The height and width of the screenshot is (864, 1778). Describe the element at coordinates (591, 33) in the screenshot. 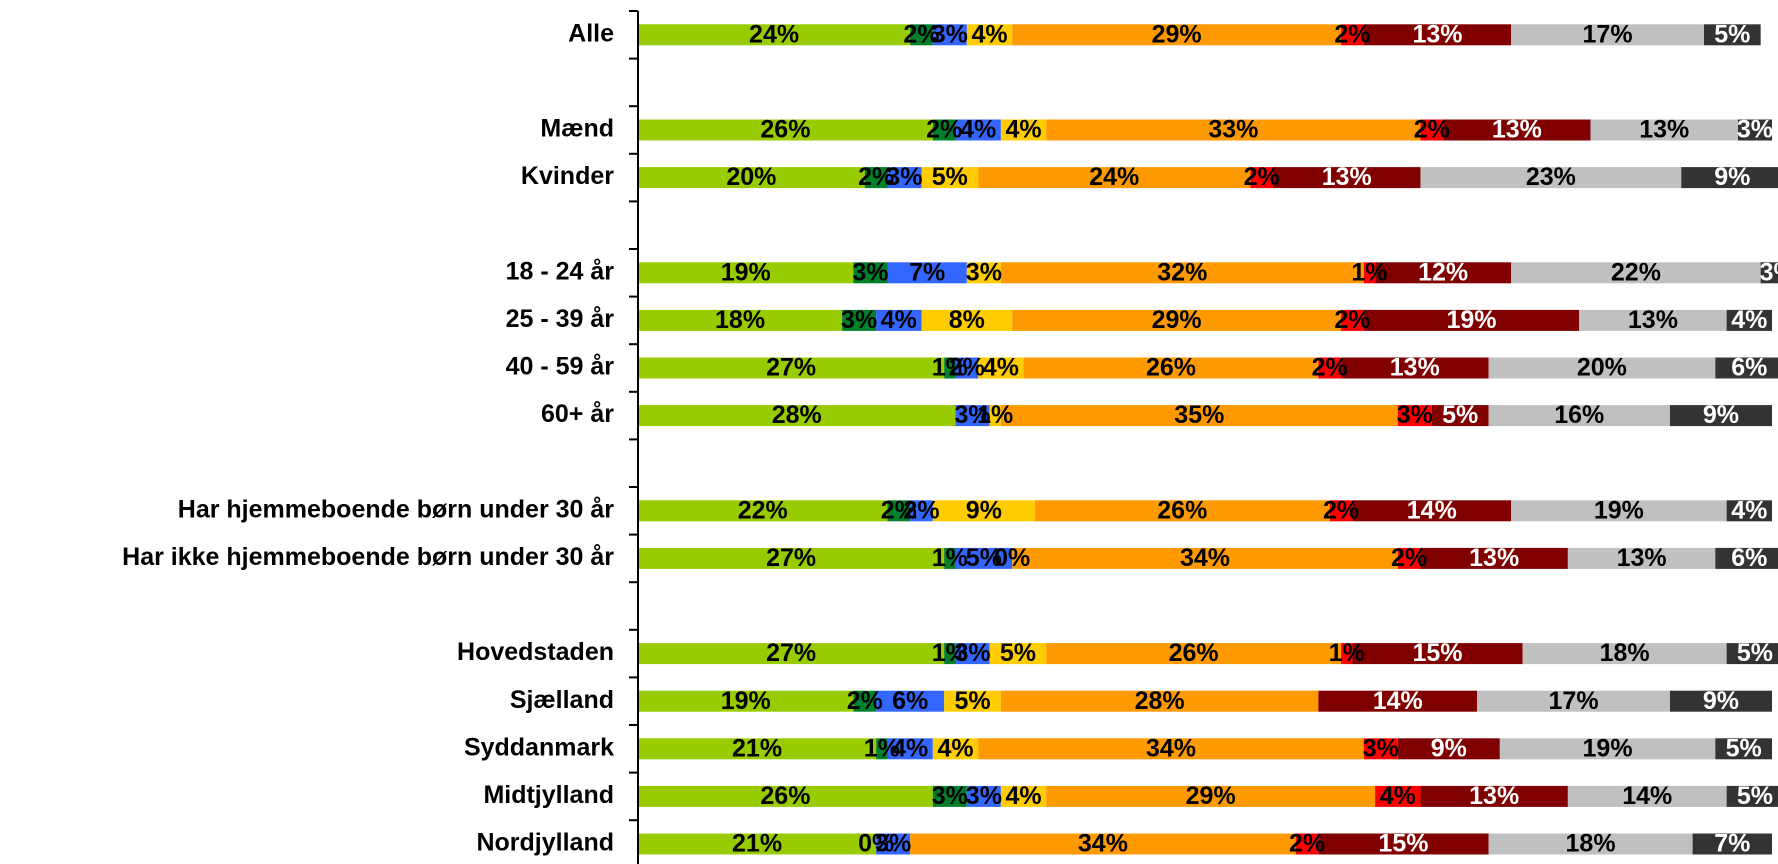

I see `y-tick-label: Alle` at that location.